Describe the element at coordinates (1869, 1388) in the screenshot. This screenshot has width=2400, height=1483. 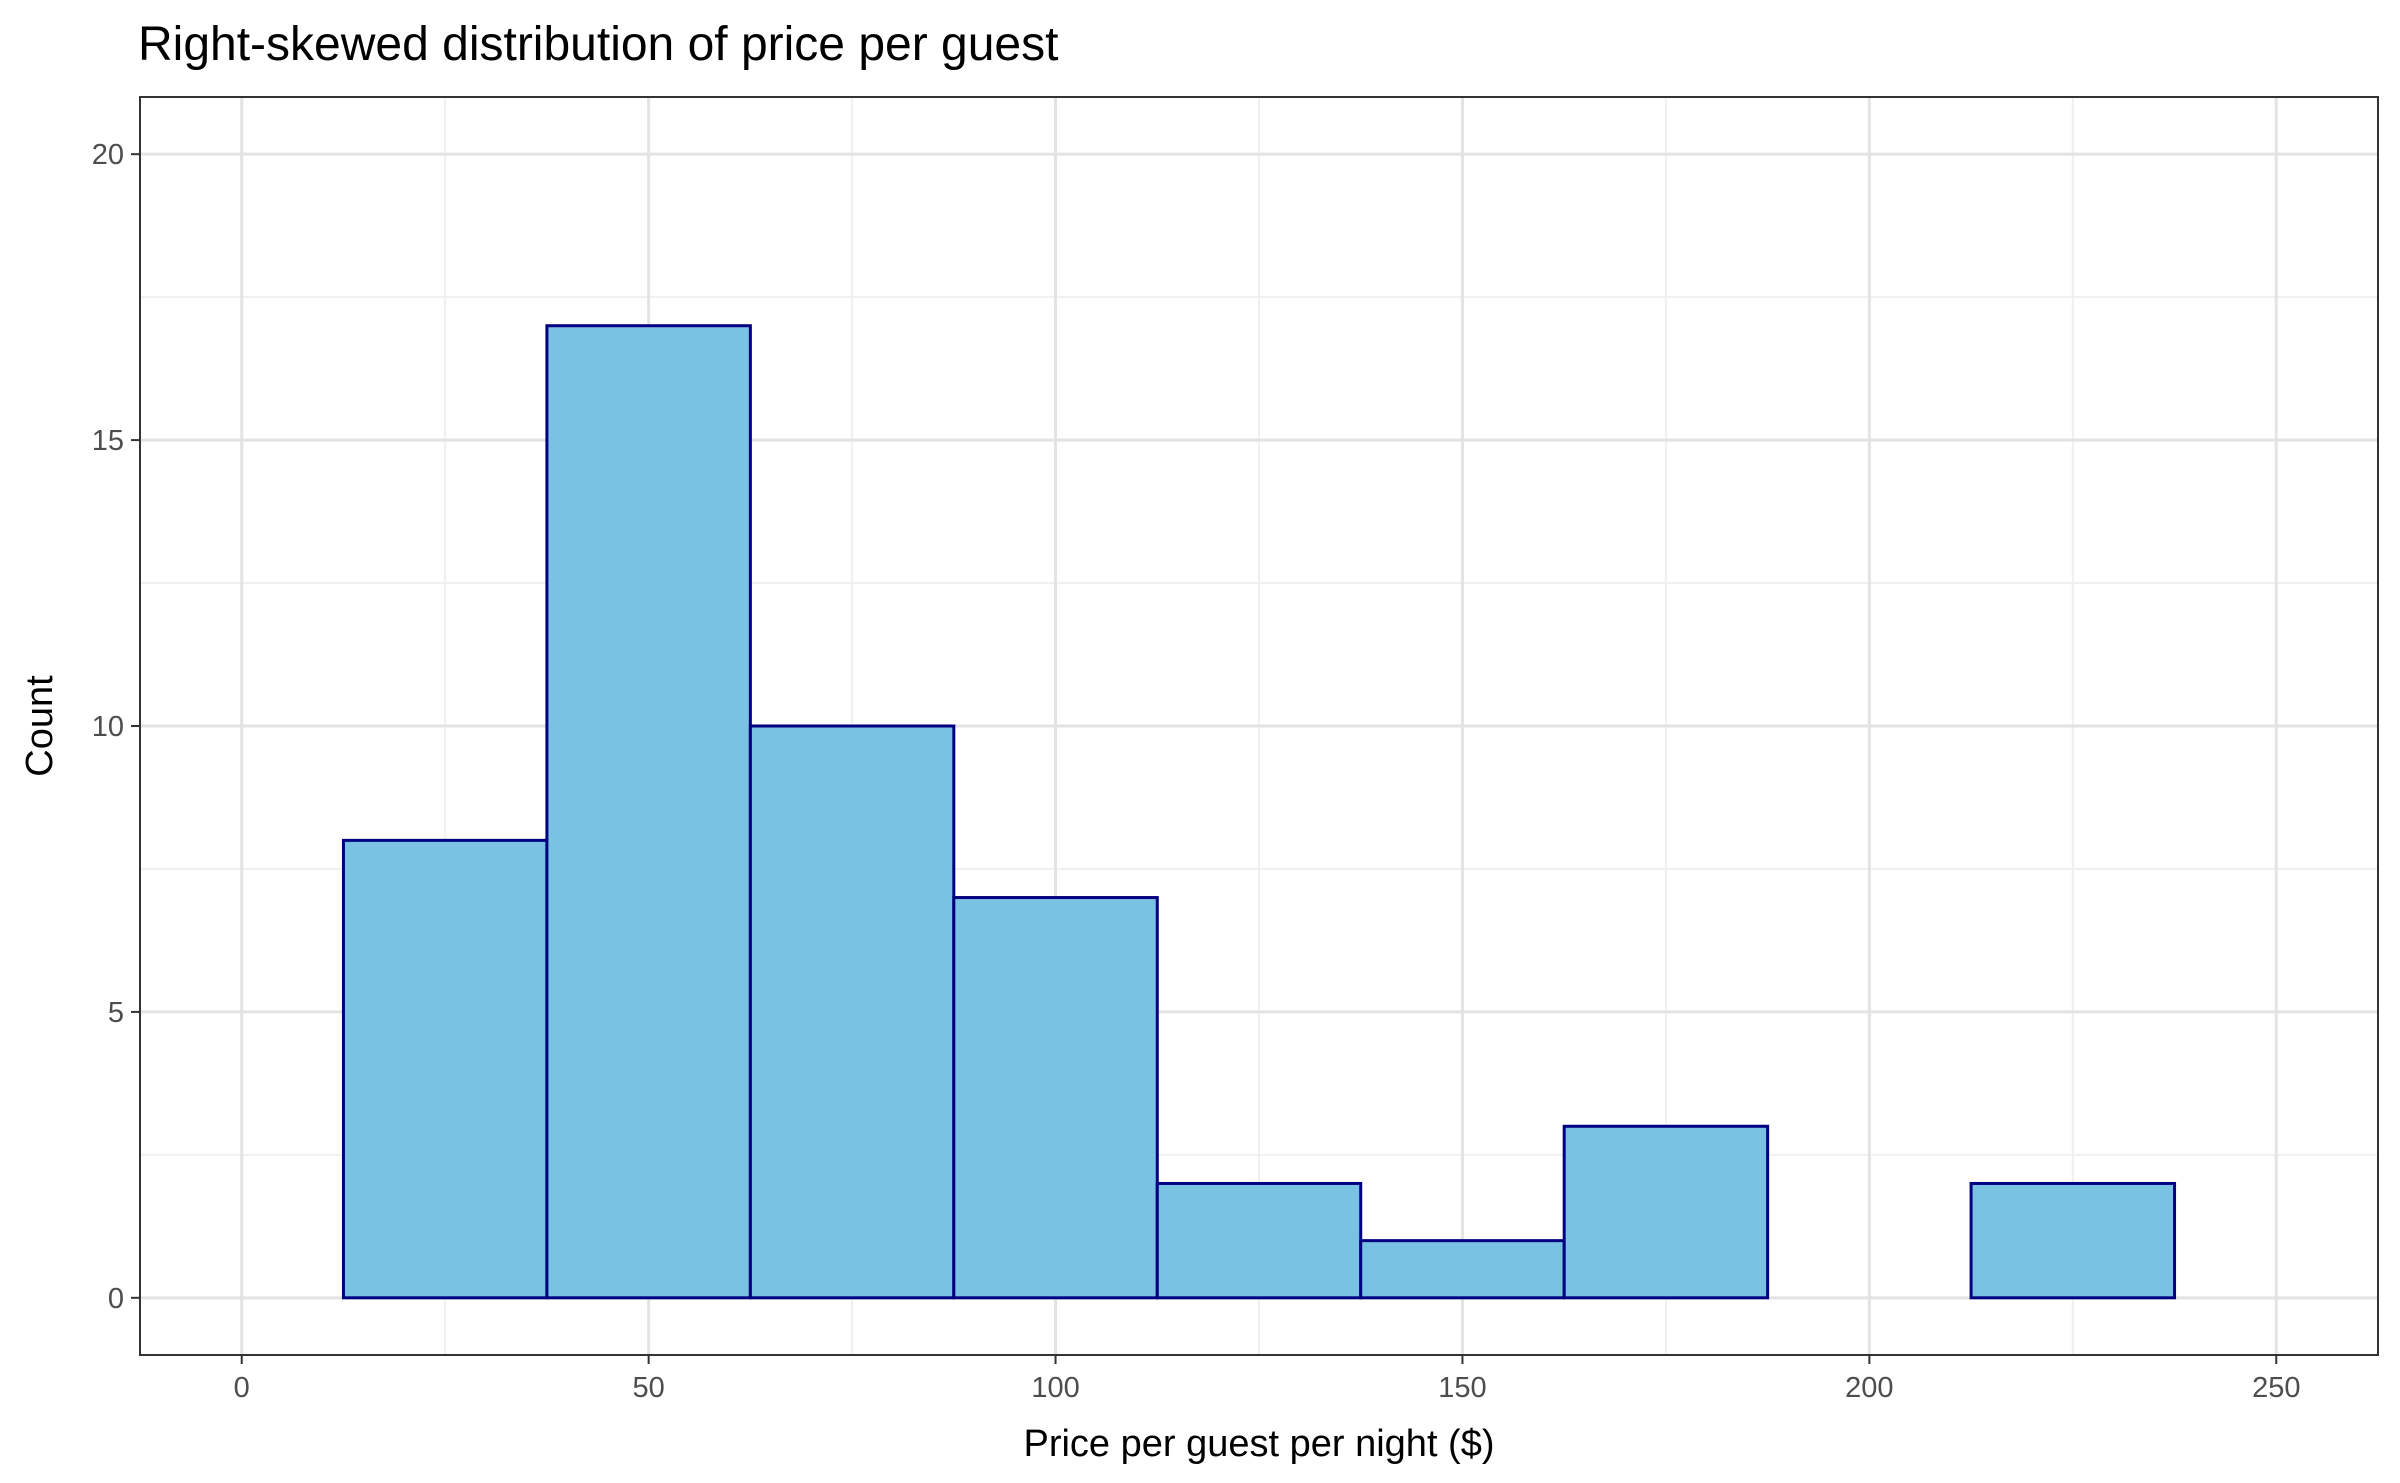
I see `x-tick-label: 200` at that location.